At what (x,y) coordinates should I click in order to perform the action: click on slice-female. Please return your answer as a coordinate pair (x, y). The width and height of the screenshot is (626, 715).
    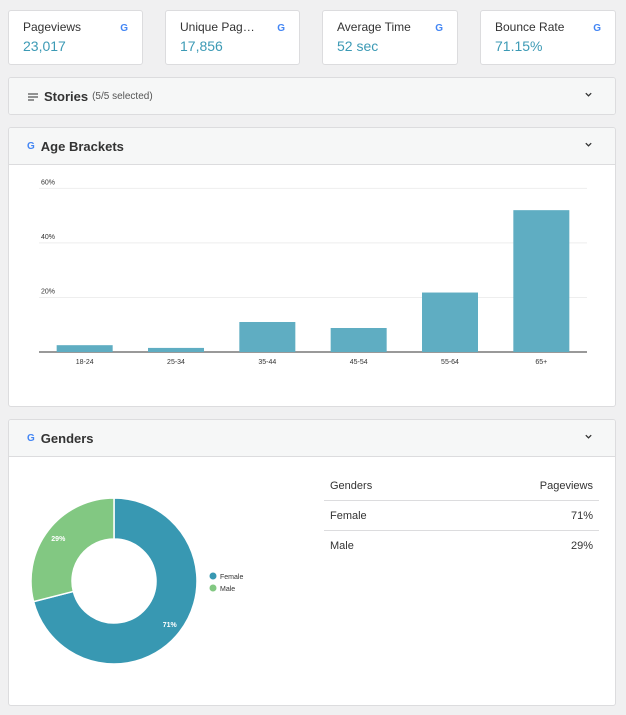
    Looking at the image, I should click on (115, 581).